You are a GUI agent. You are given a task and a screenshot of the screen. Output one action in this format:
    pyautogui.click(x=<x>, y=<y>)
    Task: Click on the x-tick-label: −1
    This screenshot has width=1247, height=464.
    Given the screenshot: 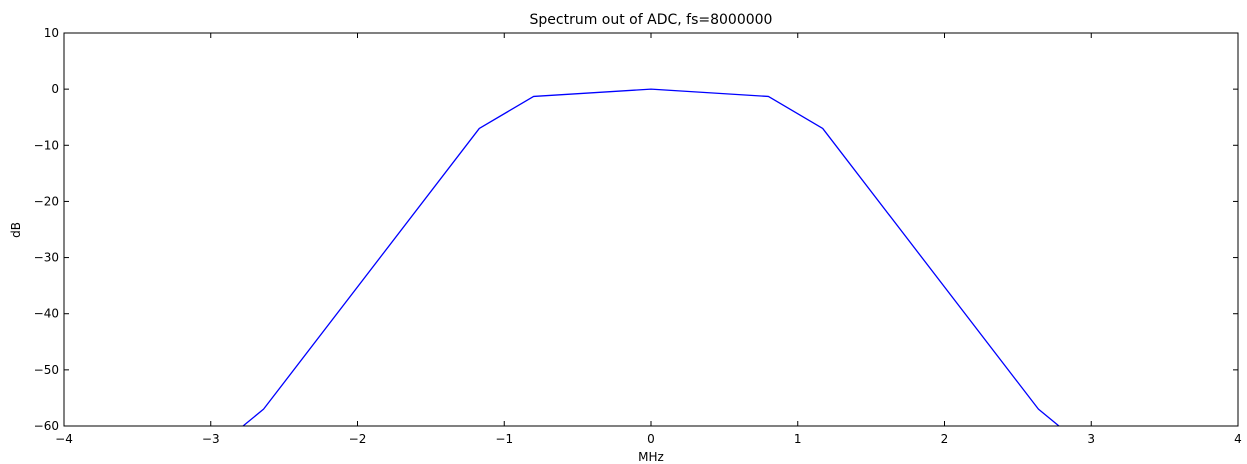 What is the action you would take?
    pyautogui.click(x=504, y=439)
    